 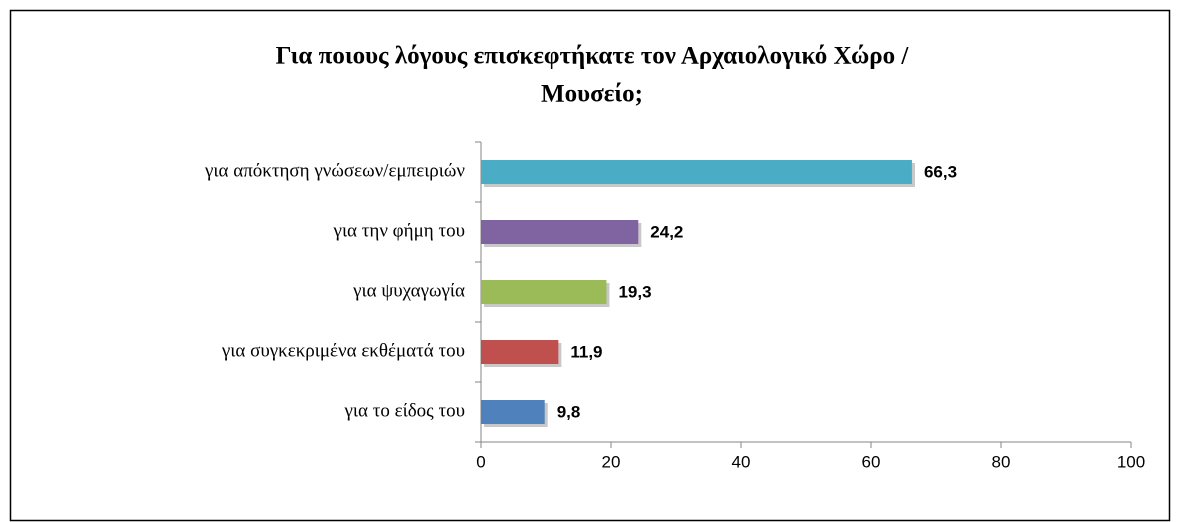 I want to click on value-label: 24,2, so click(x=666, y=231).